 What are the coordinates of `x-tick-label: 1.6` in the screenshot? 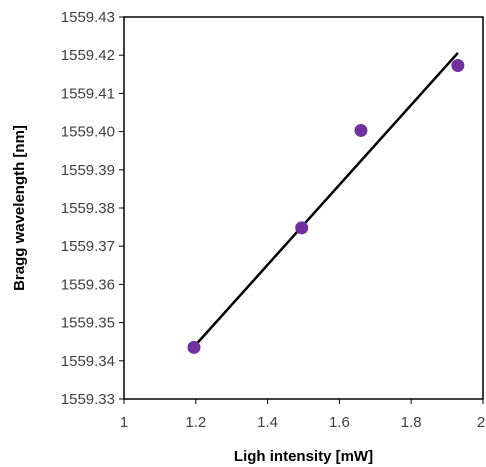 It's located at (339, 422).